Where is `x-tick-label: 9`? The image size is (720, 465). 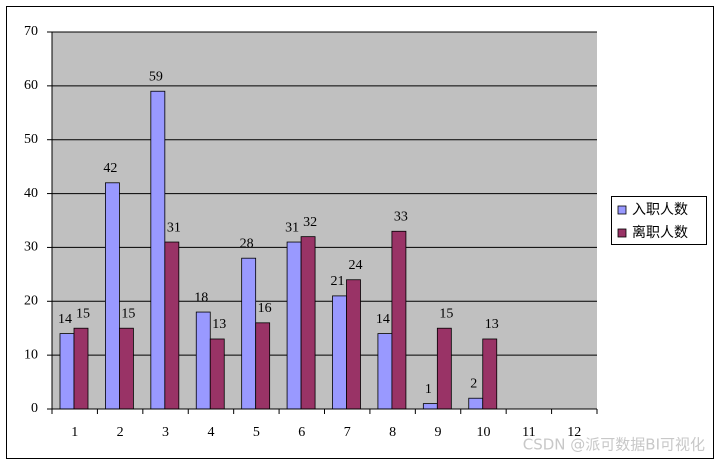 x-tick-label: 9 is located at coordinates (438, 432).